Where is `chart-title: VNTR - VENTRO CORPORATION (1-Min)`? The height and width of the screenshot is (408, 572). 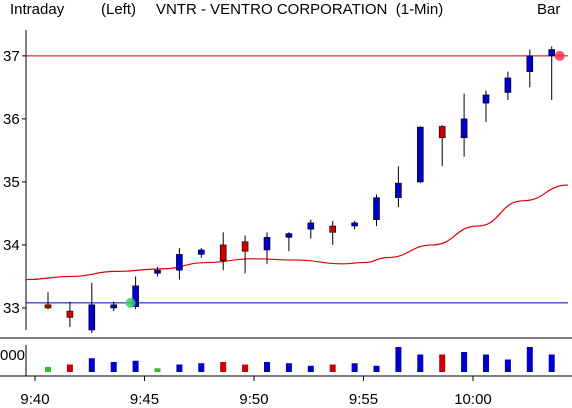
chart-title: VNTR - VENTRO CORPORATION (1-Min) is located at coordinates (300, 9).